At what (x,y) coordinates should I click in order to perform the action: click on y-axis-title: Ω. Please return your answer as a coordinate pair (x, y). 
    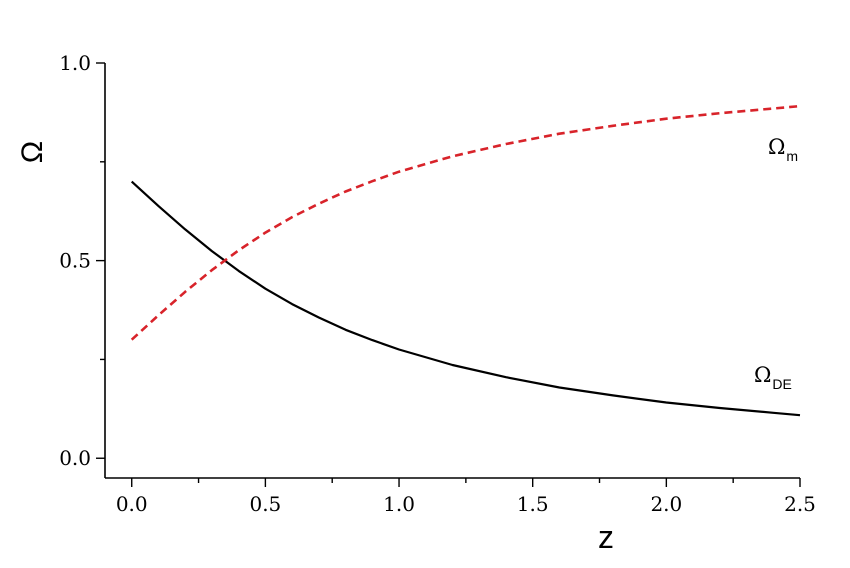
    Looking at the image, I should click on (32, 152).